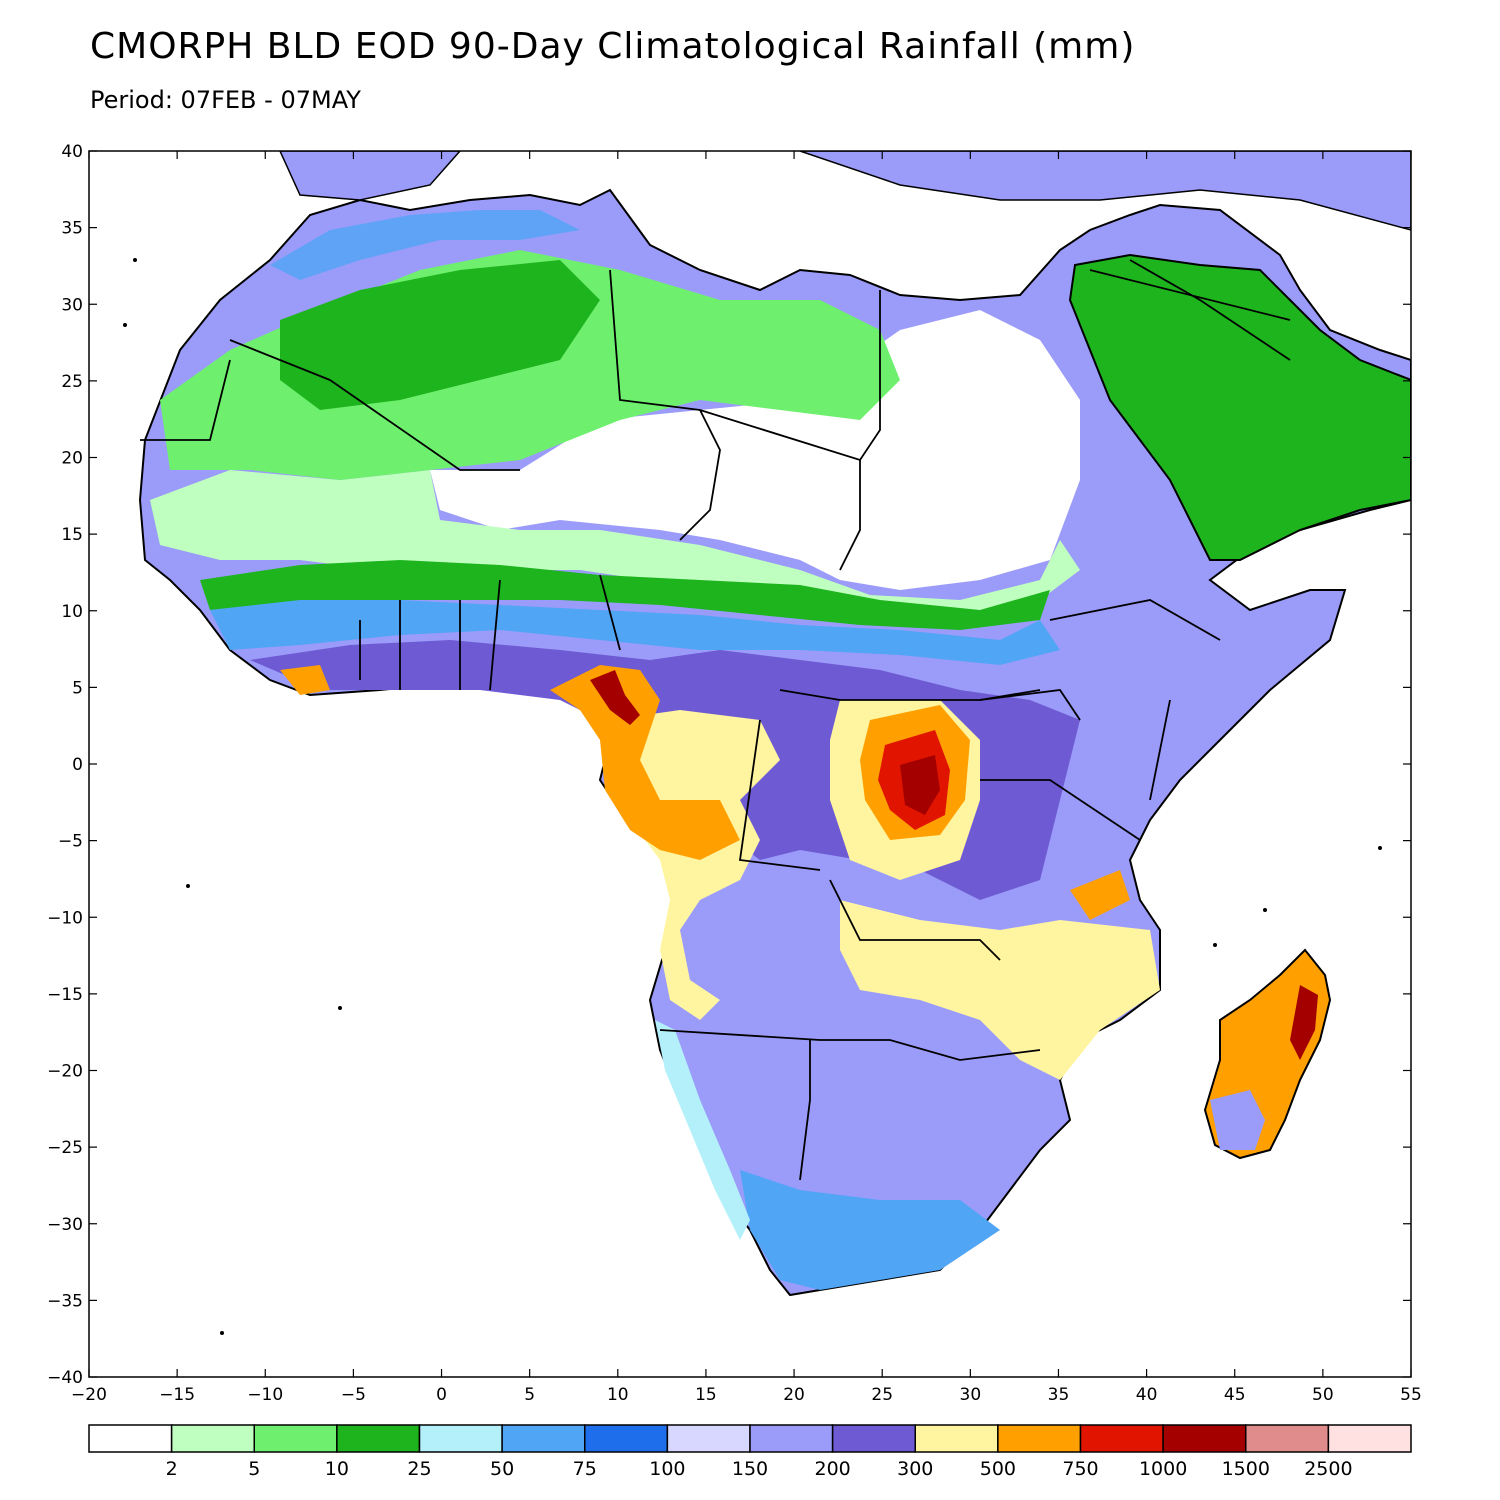  What do you see at coordinates (1100, 895) in the screenshot?
I see `tanzania-orange-zone` at bounding box center [1100, 895].